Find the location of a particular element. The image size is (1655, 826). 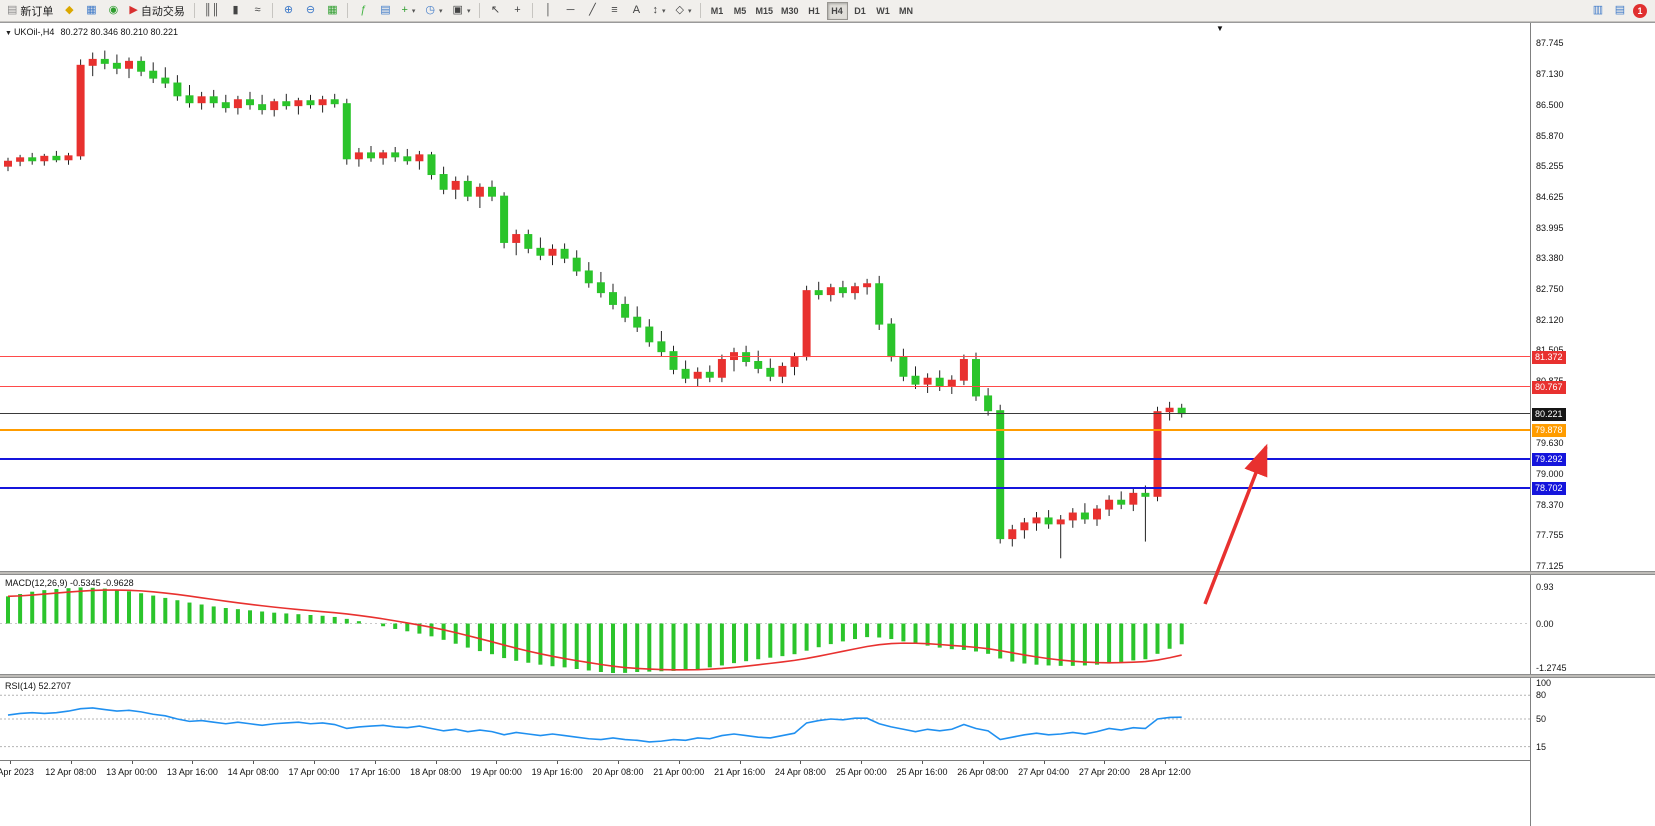

cursor-icon: ↖ is located at coordinates (495, 10).